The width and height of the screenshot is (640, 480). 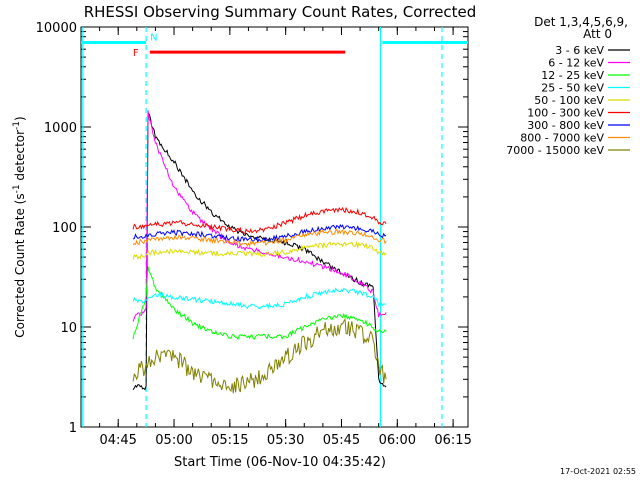 What do you see at coordinates (229, 440) in the screenshot?
I see `x-tick-label: 05:15` at bounding box center [229, 440].